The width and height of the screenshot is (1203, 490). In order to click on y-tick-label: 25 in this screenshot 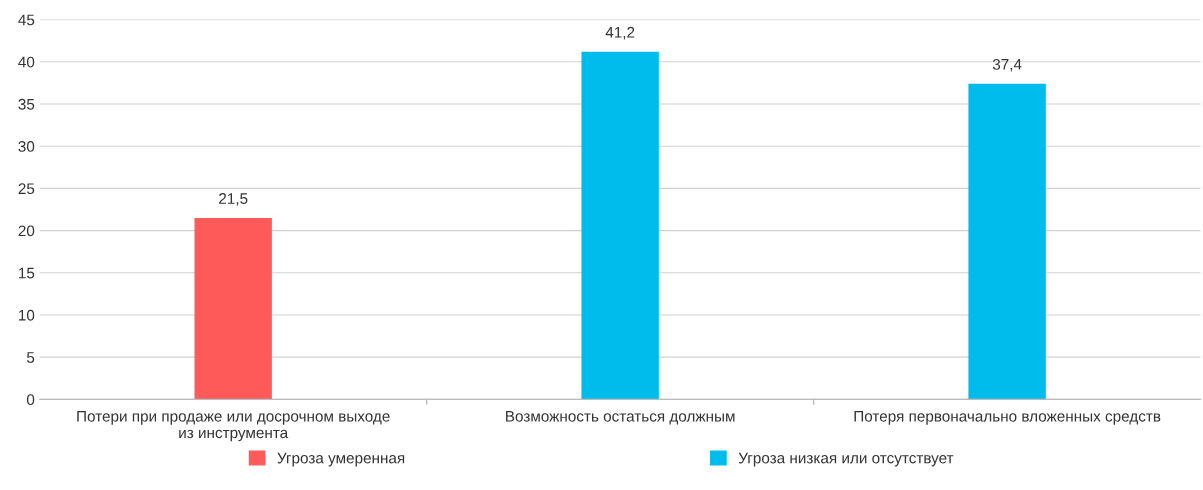, I will do `click(26, 189)`.